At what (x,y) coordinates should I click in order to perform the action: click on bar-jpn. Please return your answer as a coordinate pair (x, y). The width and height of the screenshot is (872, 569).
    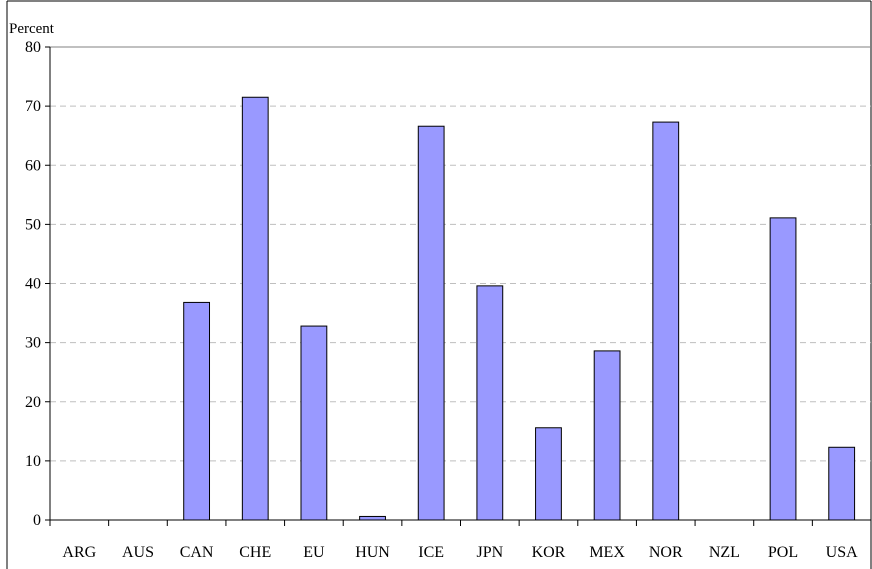
    Looking at the image, I should click on (490, 403).